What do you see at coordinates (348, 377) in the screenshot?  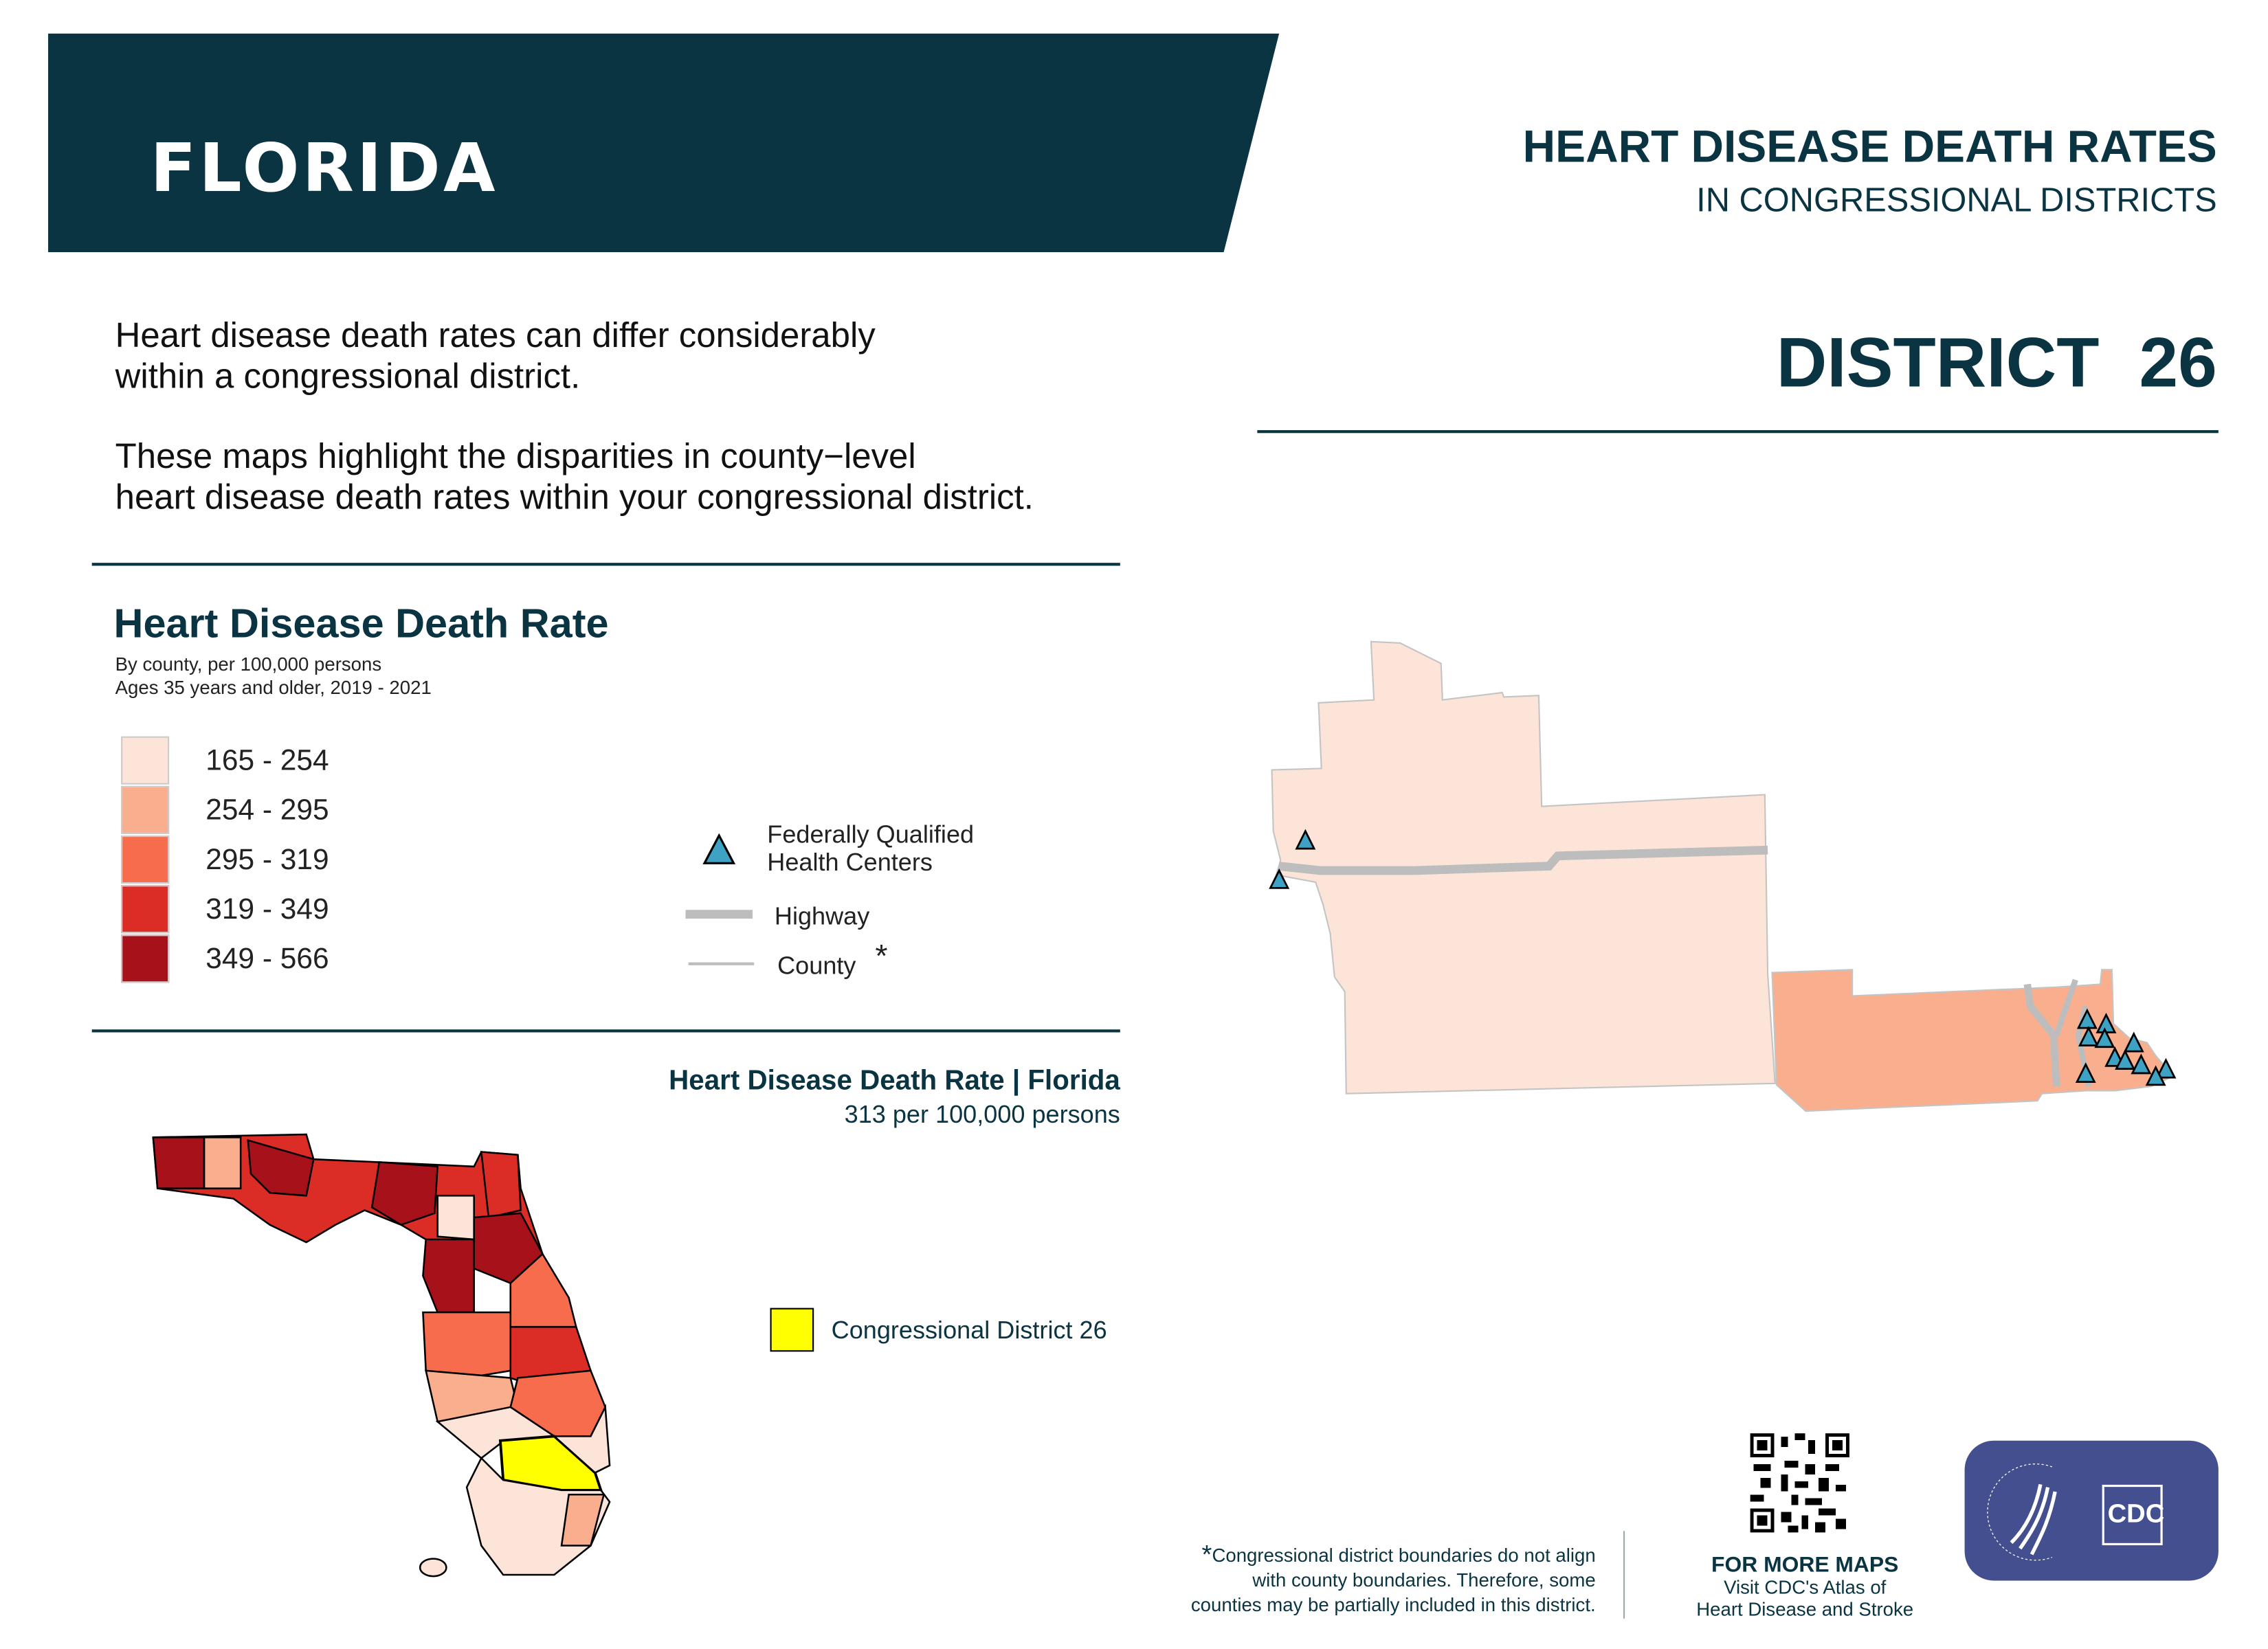 I see `intro-line: within a congressional district.` at bounding box center [348, 377].